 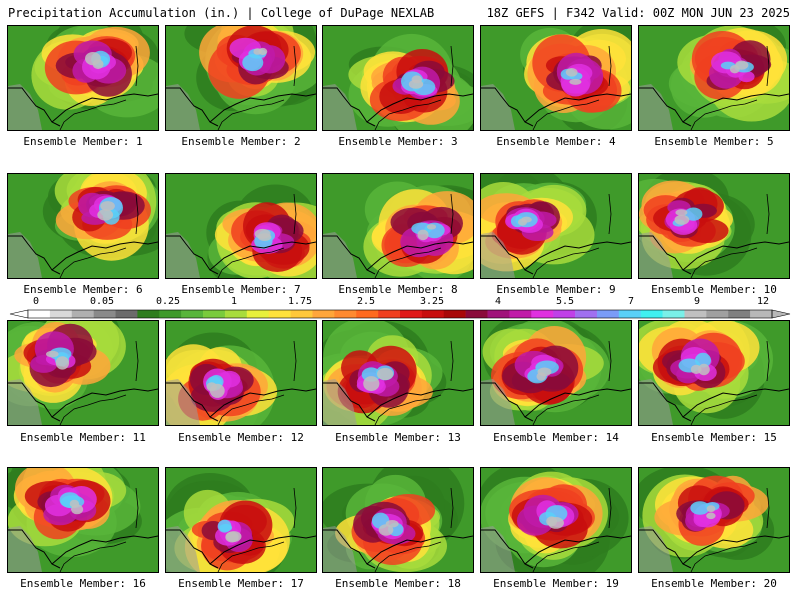 I want to click on colorbar-tick-label: 3.25, so click(x=432, y=301).